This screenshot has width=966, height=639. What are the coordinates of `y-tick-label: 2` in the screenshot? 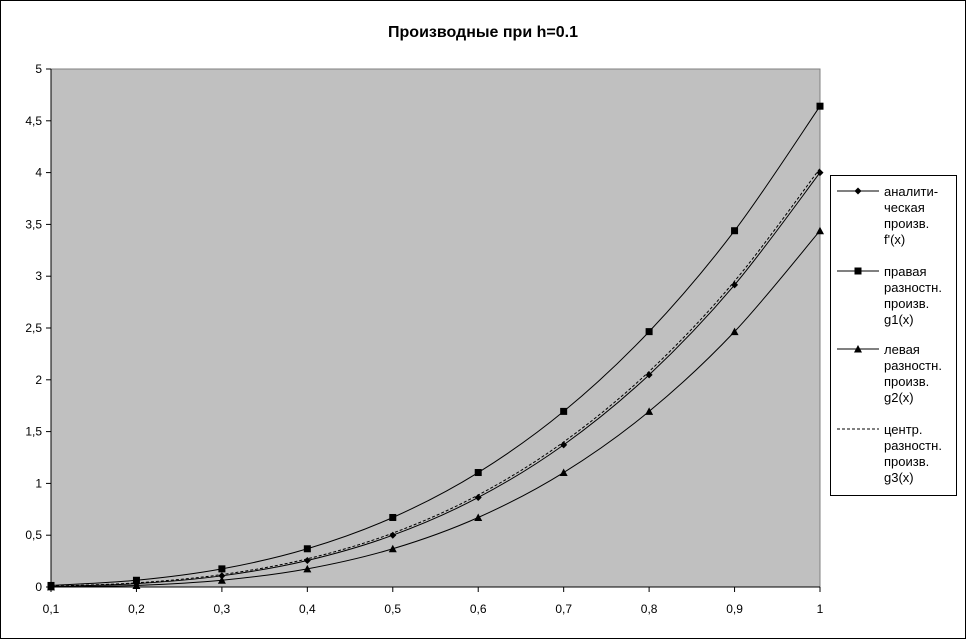 It's located at (38, 380).